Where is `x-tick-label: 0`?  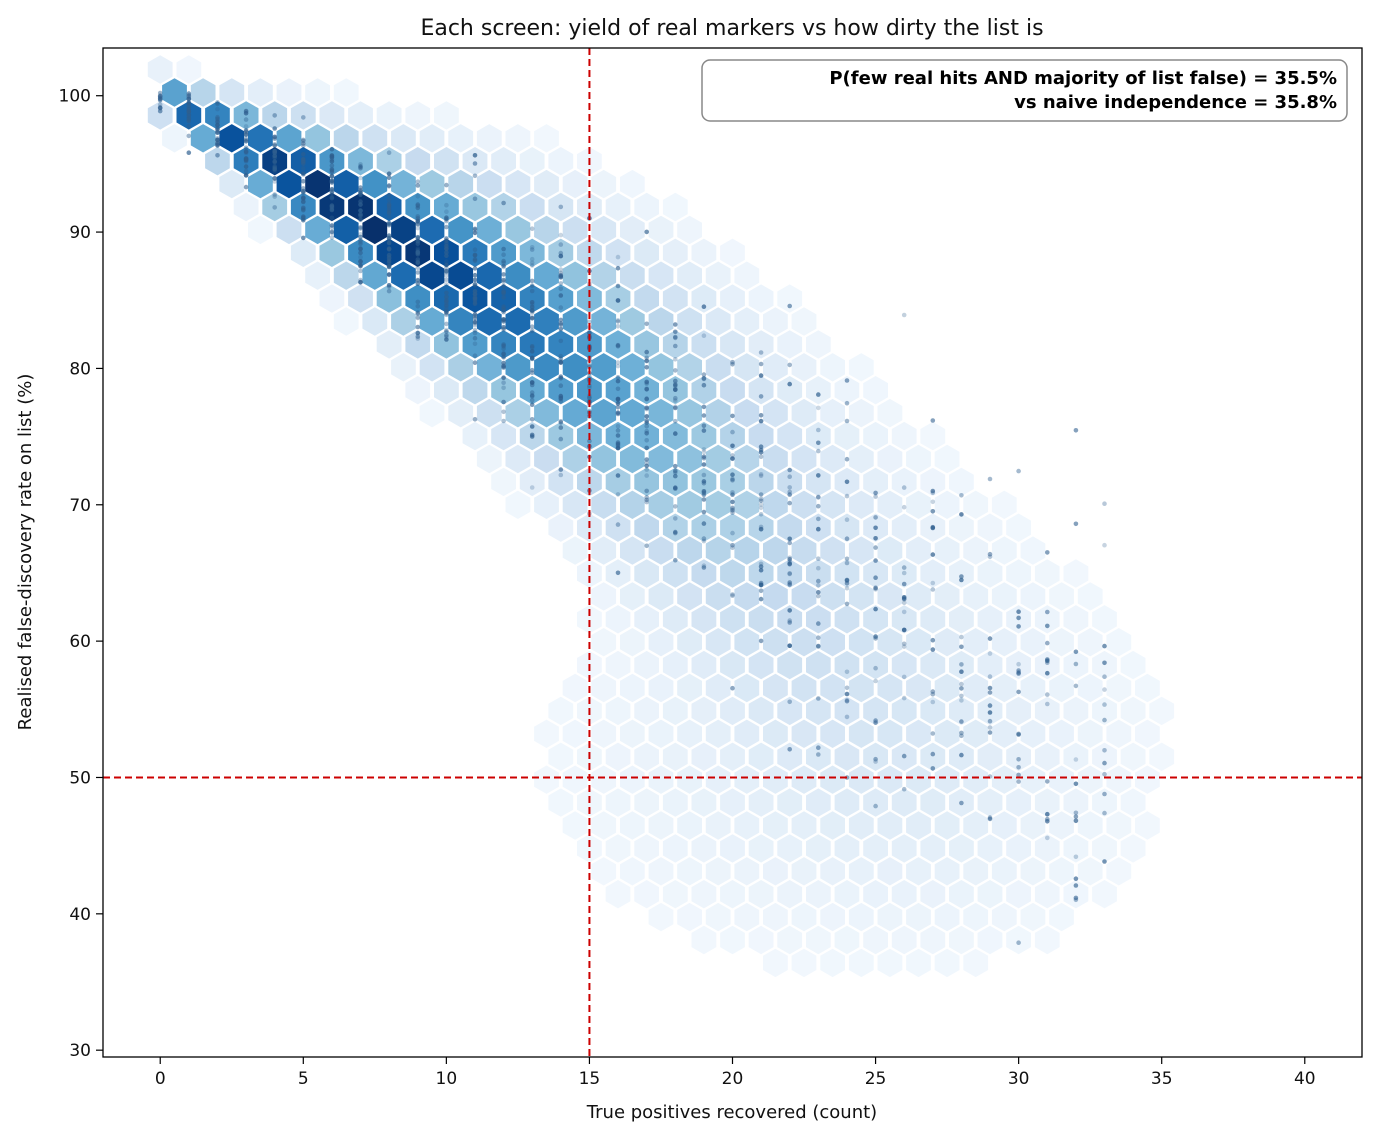
x-tick-label: 0 is located at coordinates (160, 1079).